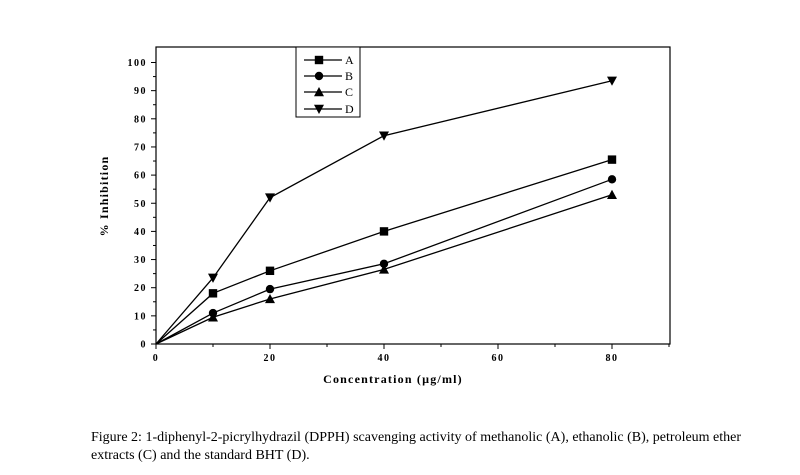 This screenshot has height=475, width=800. Describe the element at coordinates (140, 91) in the screenshot. I see `y-tick-label: 90` at that location.